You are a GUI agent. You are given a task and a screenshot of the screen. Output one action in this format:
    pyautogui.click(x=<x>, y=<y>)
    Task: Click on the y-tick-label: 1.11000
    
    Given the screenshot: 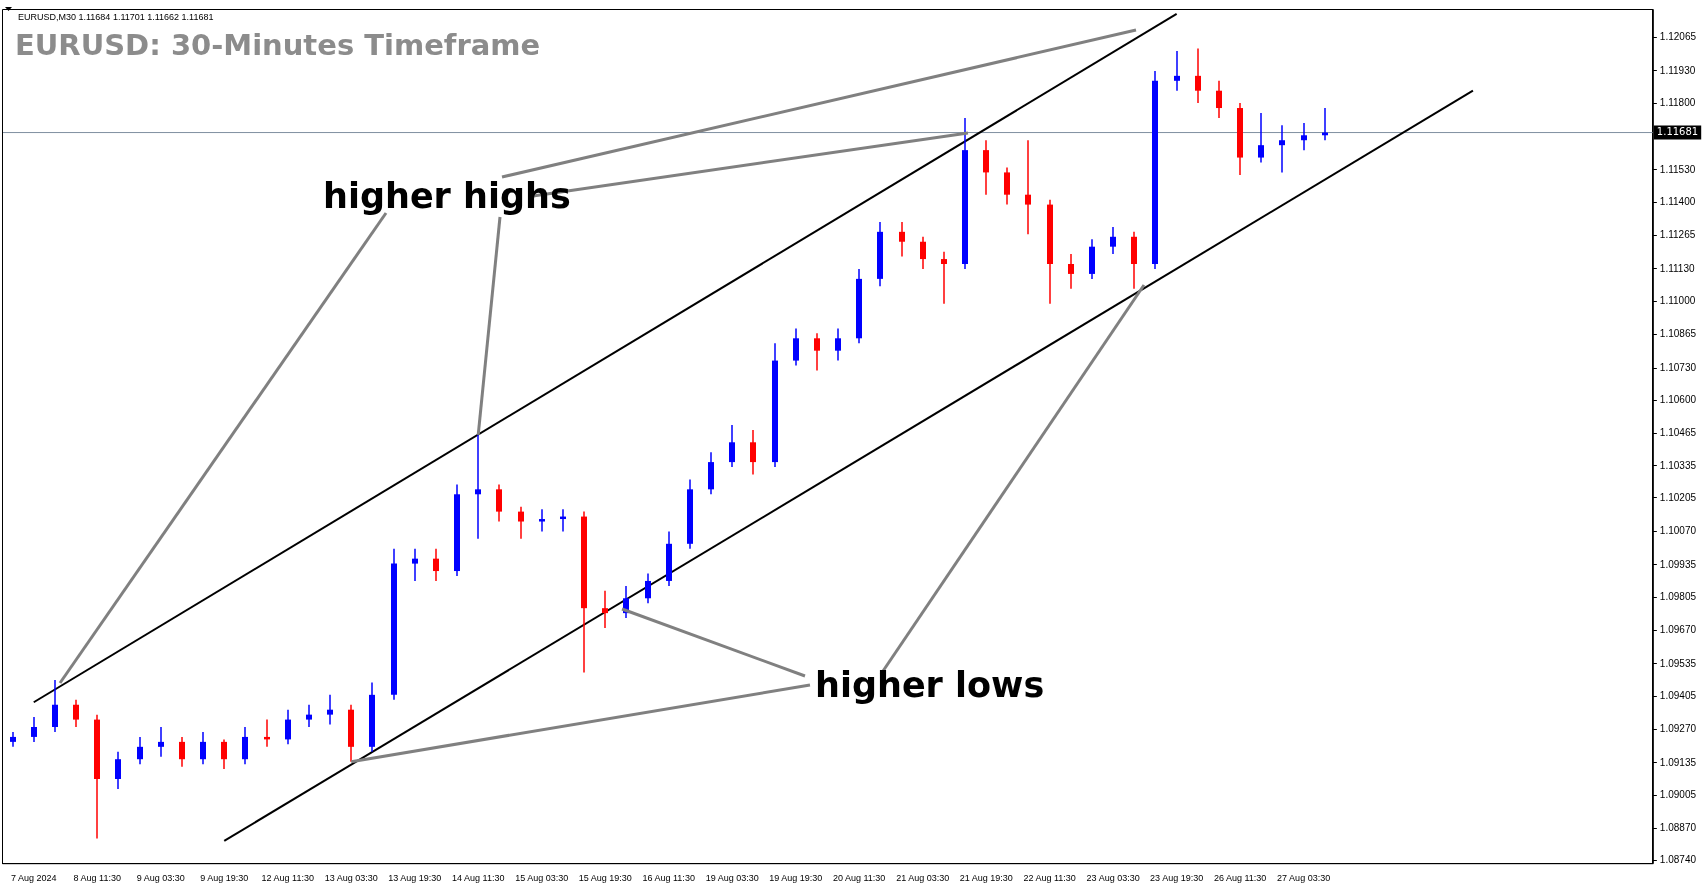 What is the action you would take?
    pyautogui.click(x=1677, y=300)
    